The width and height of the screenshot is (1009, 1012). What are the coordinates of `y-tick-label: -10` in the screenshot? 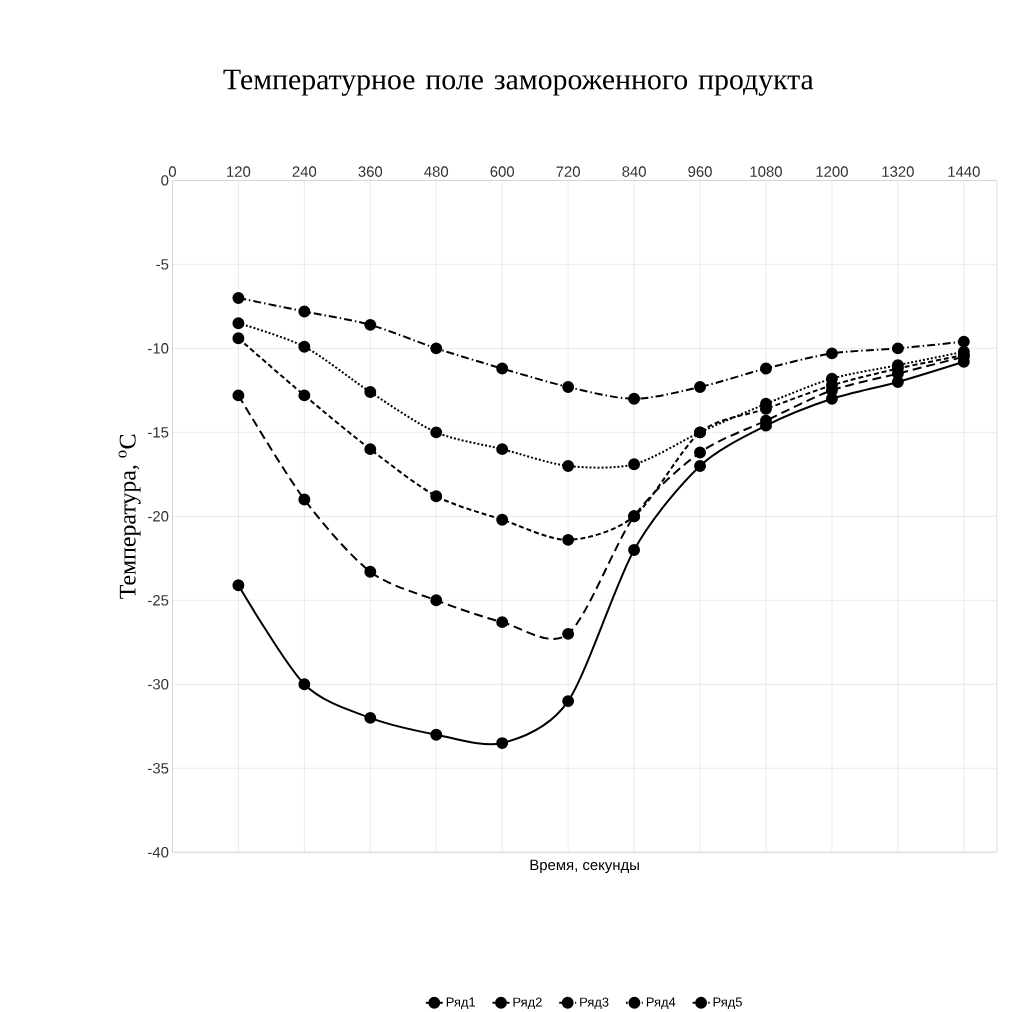 It's located at (158, 348).